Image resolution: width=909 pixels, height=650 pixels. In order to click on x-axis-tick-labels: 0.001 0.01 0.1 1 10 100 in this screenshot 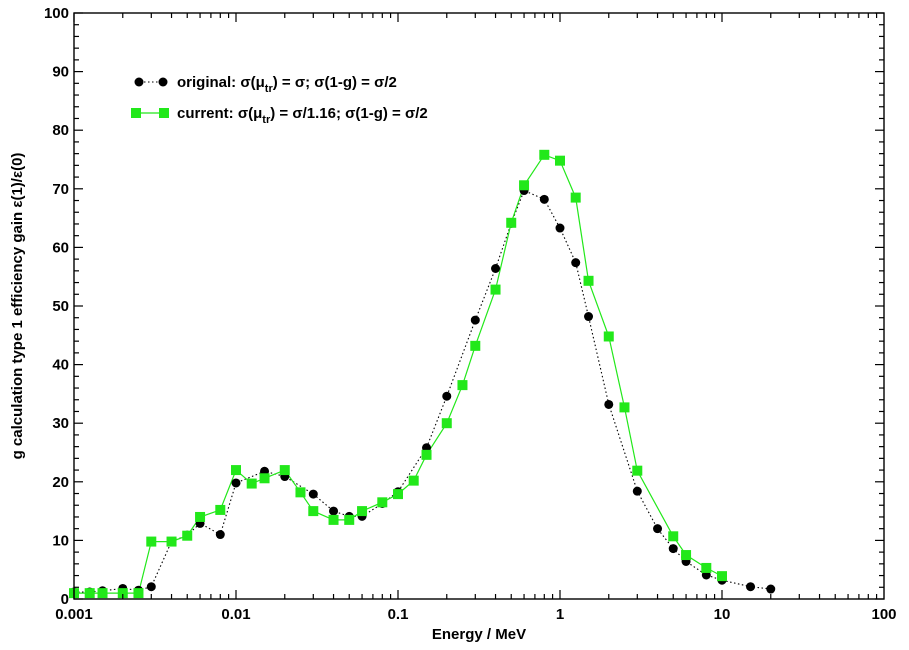, I will do `click(475, 614)`.